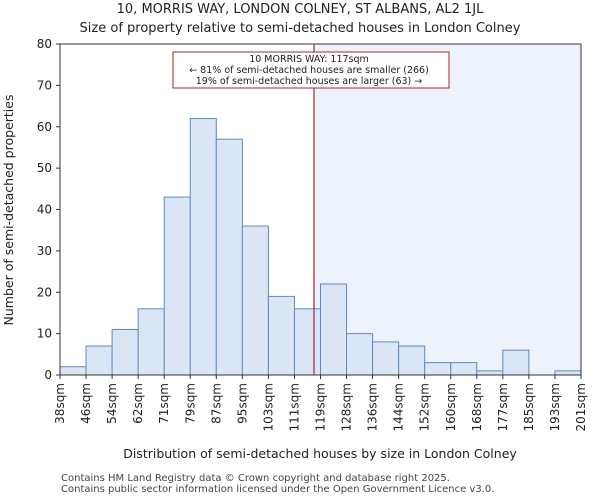 The width and height of the screenshot is (600, 500). Describe the element at coordinates (44, 292) in the screenshot. I see `y-tick-label: 20` at that location.